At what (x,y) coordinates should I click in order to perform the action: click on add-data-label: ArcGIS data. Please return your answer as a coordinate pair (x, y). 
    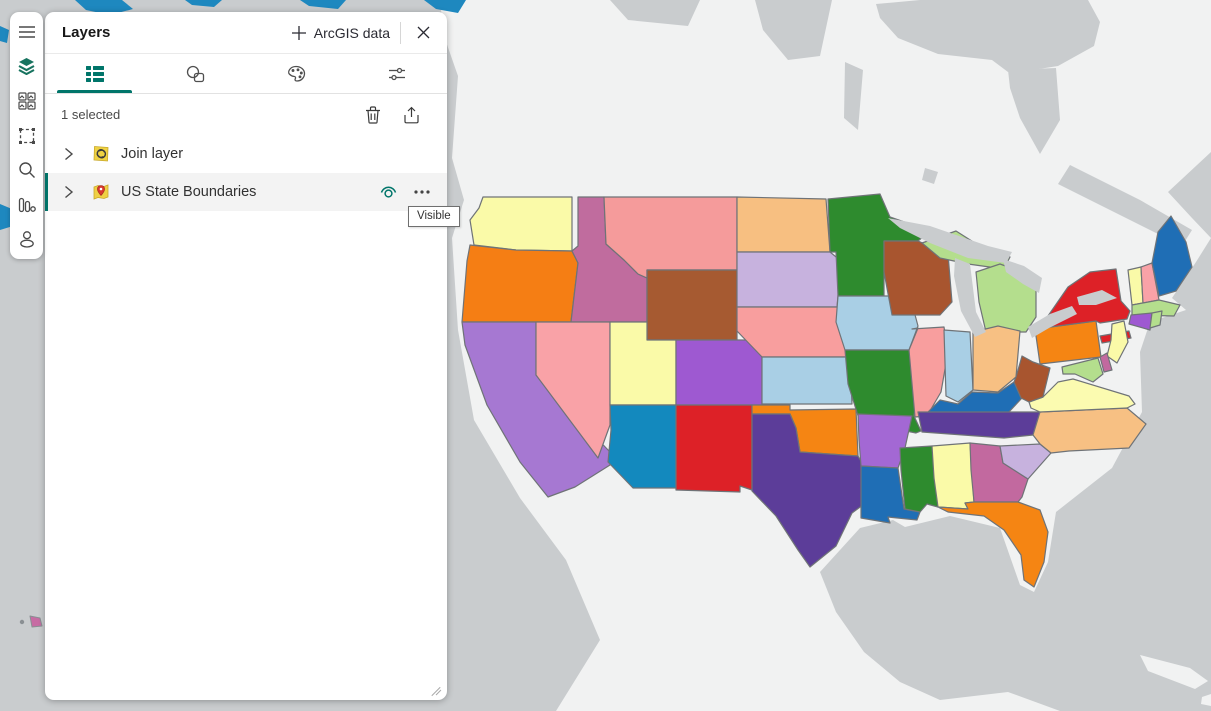
    Looking at the image, I should click on (351, 32).